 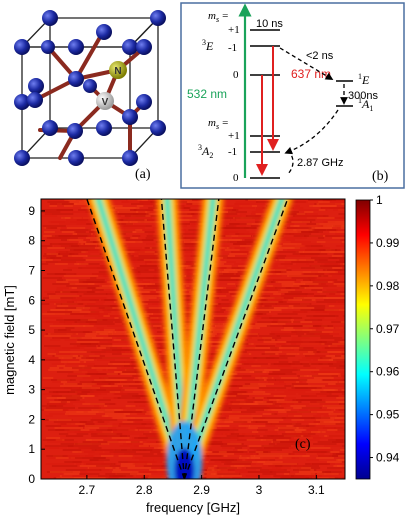 I want to click on x-tick-label: 3.1, so click(x=316, y=490).